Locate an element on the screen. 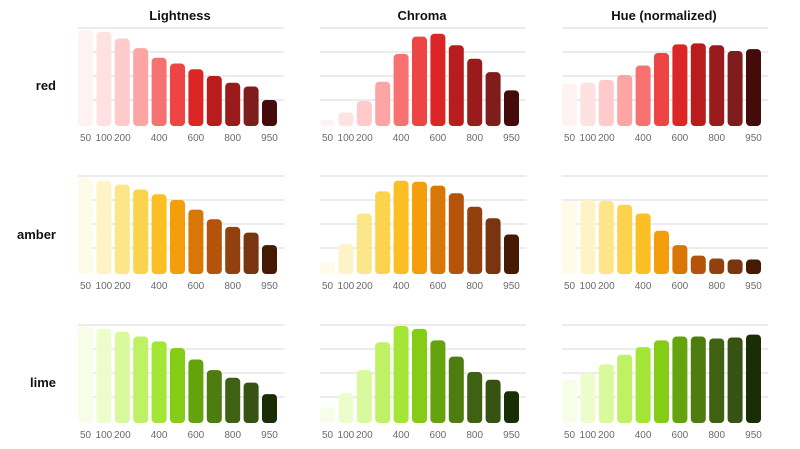 This screenshot has width=800, height=449. panel-red-hue-normalized: 50 100 200 400 600 800 950 is located at coordinates (665, 85).